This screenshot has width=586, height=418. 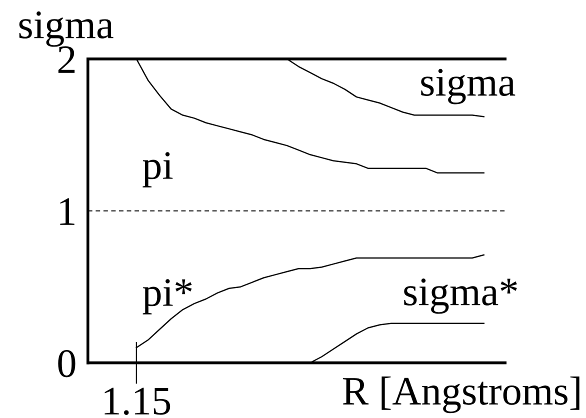 I want to click on x-axis-title: R [Angstroms], so click(x=461, y=395).